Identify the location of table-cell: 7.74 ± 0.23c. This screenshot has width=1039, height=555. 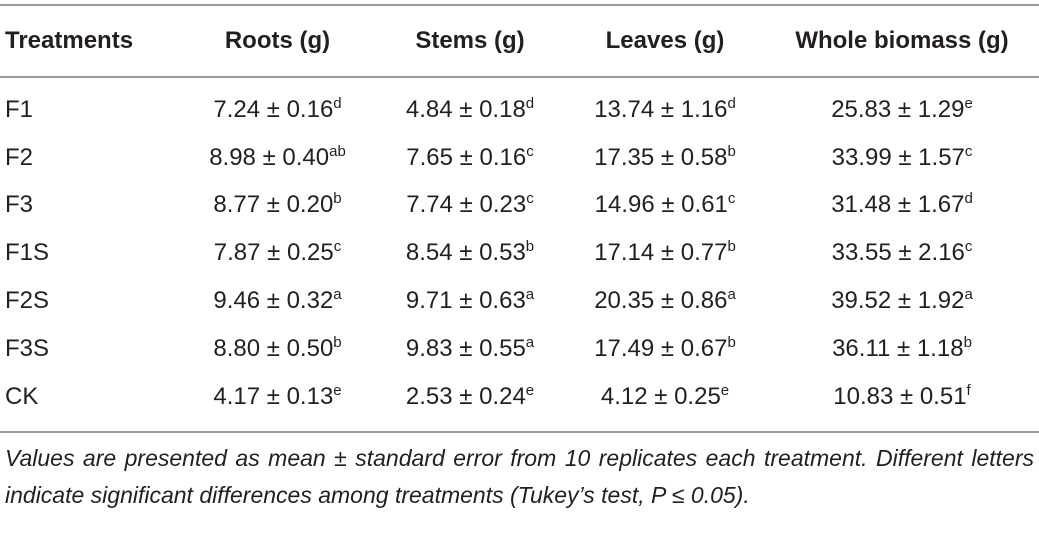
(470, 206).